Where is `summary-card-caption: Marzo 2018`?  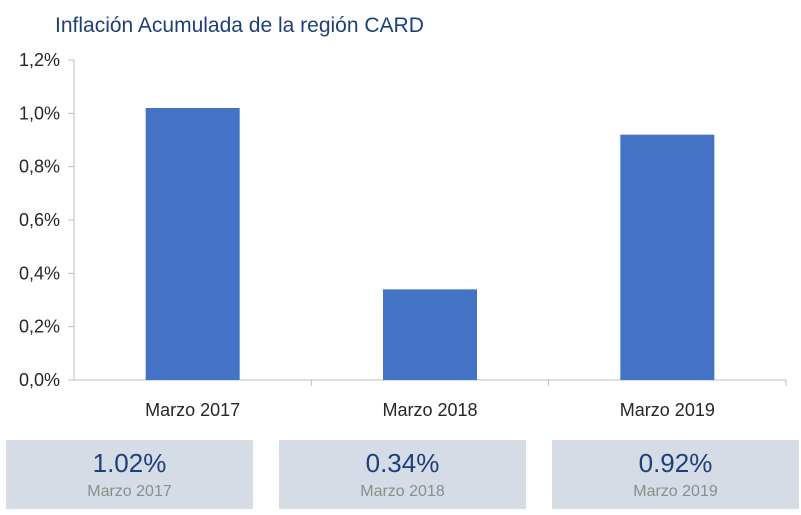 summary-card-caption: Marzo 2018 is located at coordinates (402, 491).